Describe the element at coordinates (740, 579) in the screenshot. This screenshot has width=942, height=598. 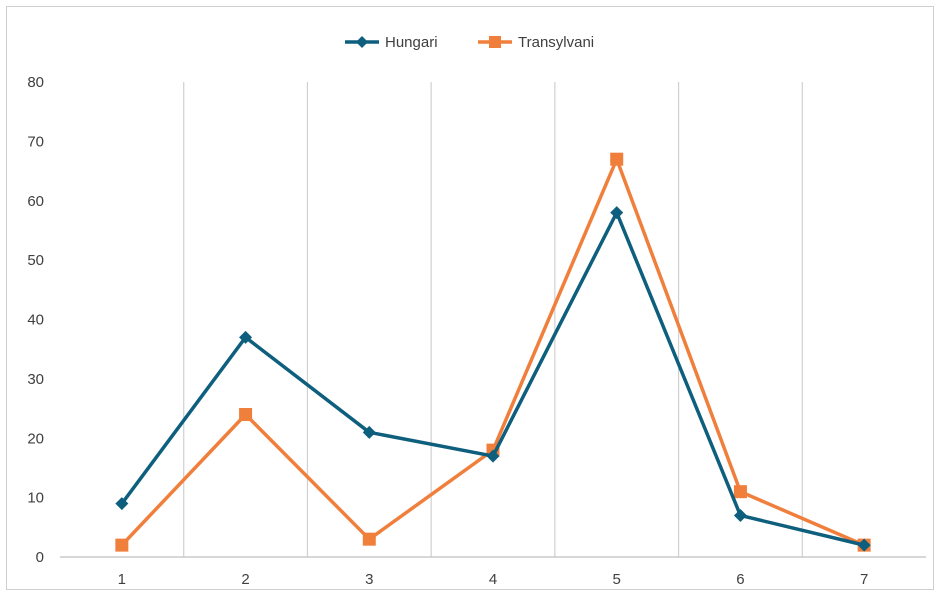
I see `x-tick-label: 6` at that location.